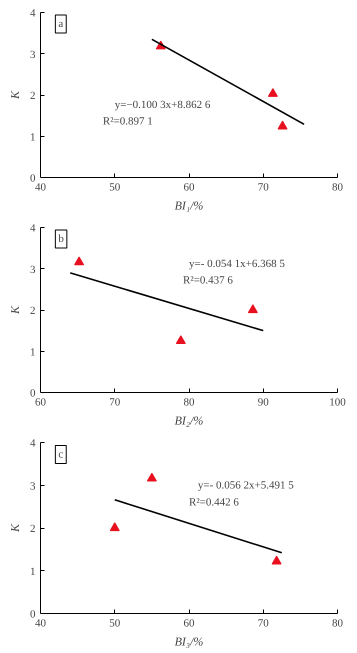 This screenshot has width=357, height=653. What do you see at coordinates (127, 121) in the screenshot?
I see `annotation: R²=0.897 1` at bounding box center [127, 121].